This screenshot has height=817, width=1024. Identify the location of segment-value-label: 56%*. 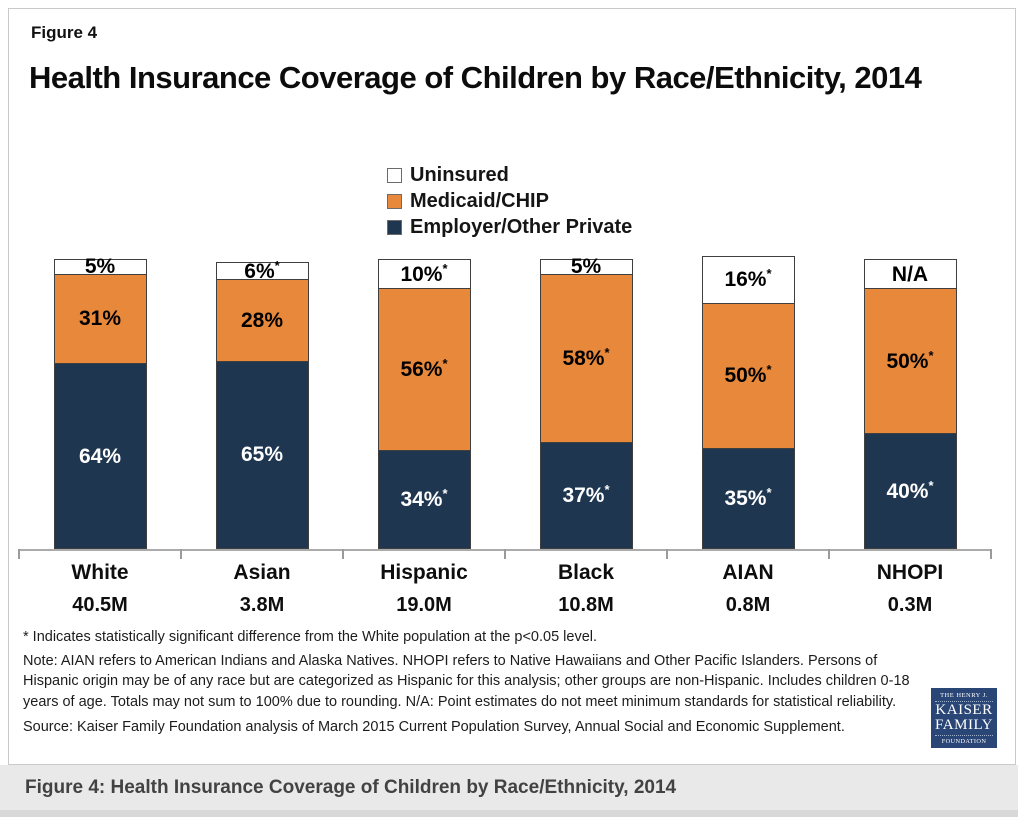
(424, 369).